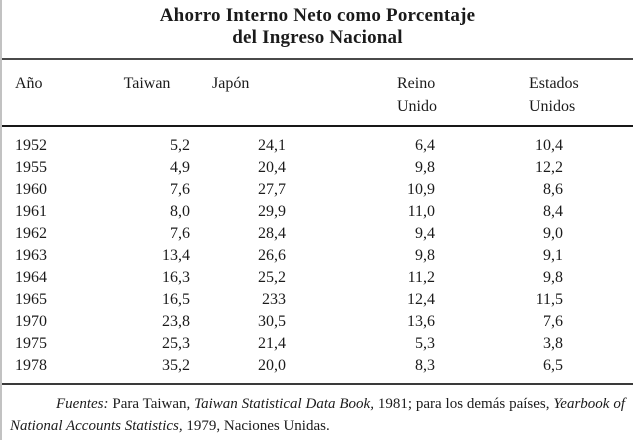 The width and height of the screenshot is (633, 440). What do you see at coordinates (256, 426) in the screenshot?
I see `source-text: 1979, Naciones Unidas.` at bounding box center [256, 426].